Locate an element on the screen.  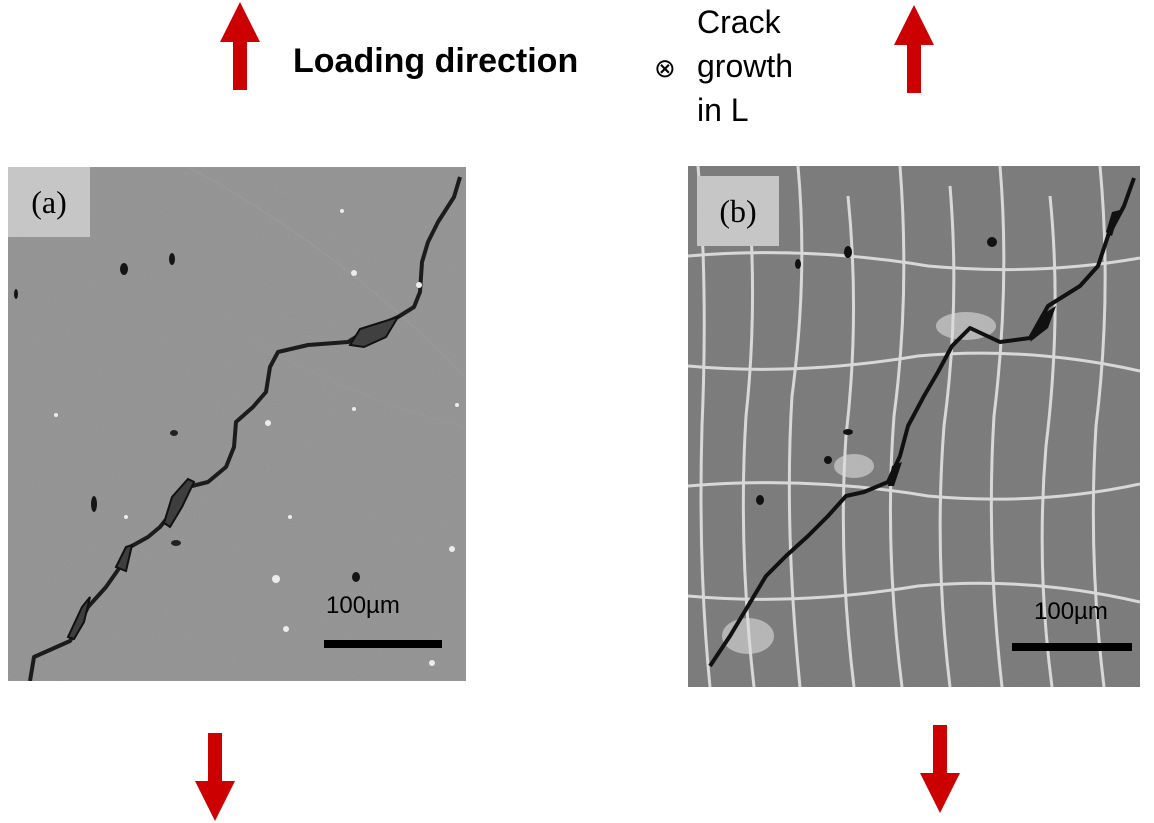
crack-label-line-2: growth is located at coordinates (745, 66).